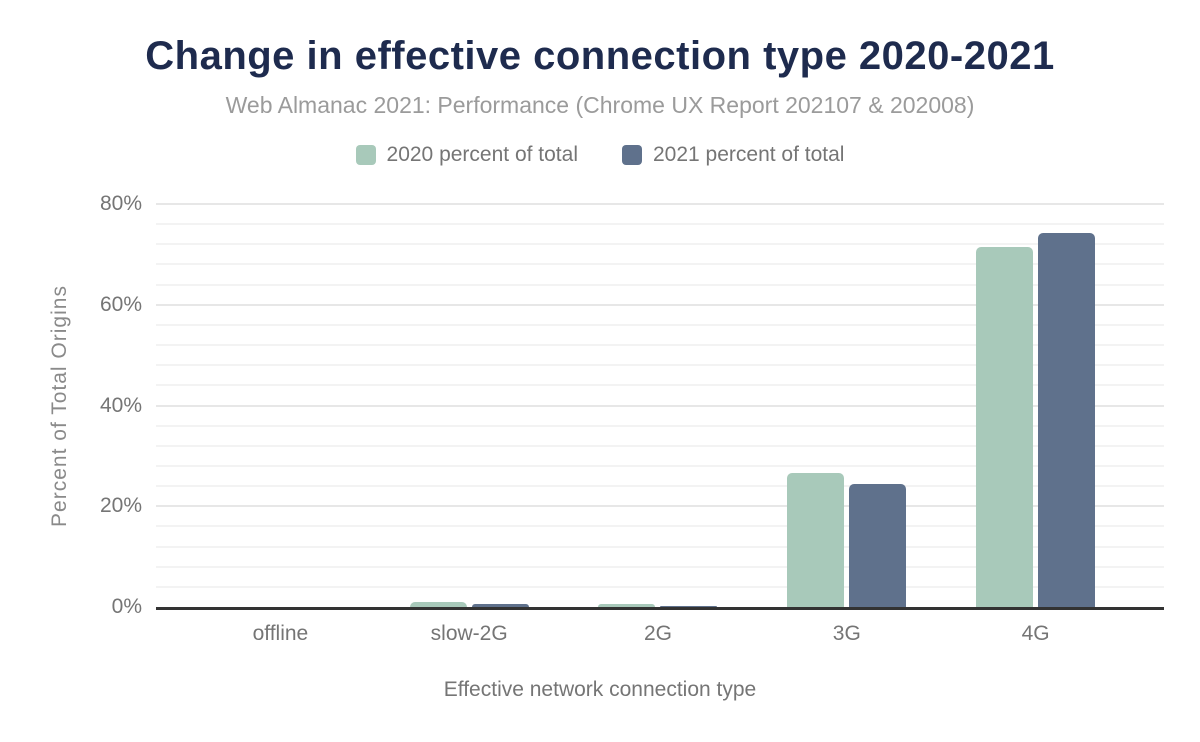 The image size is (1200, 742). I want to click on y-tick-20: 20%, so click(120, 506).